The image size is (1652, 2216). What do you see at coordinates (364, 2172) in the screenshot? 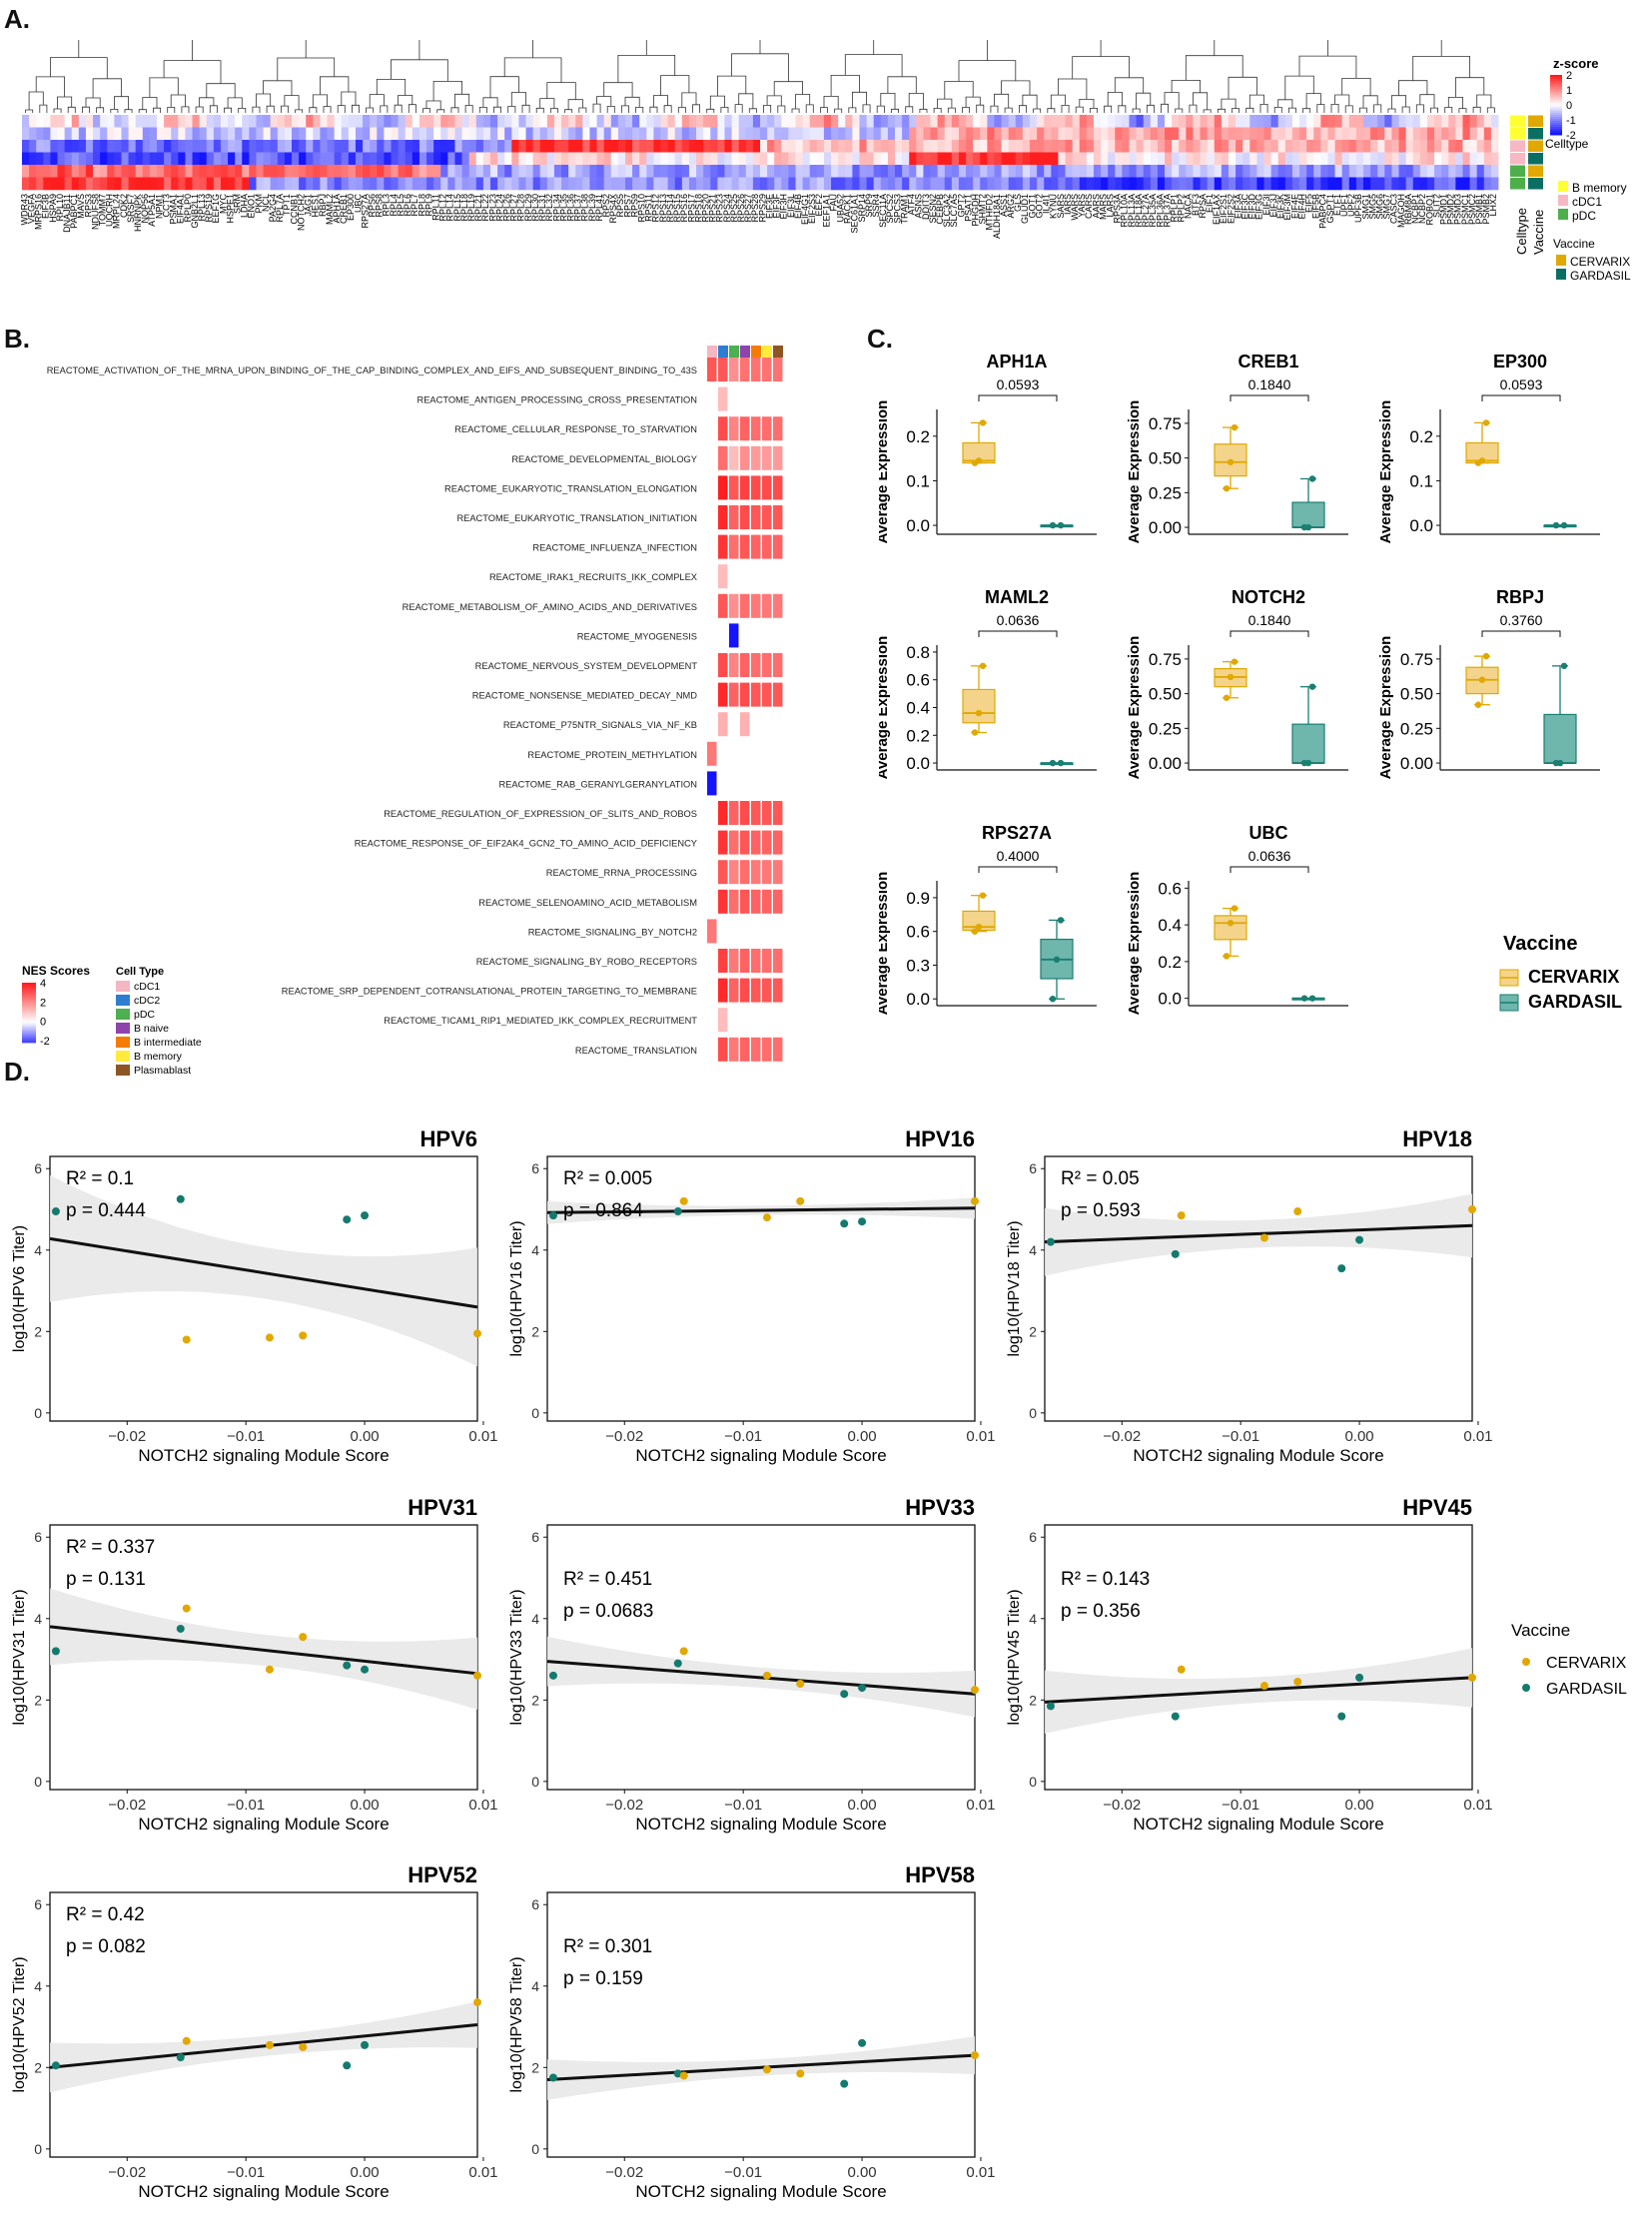
I see `x-tick-label: 0.00` at bounding box center [364, 2172].